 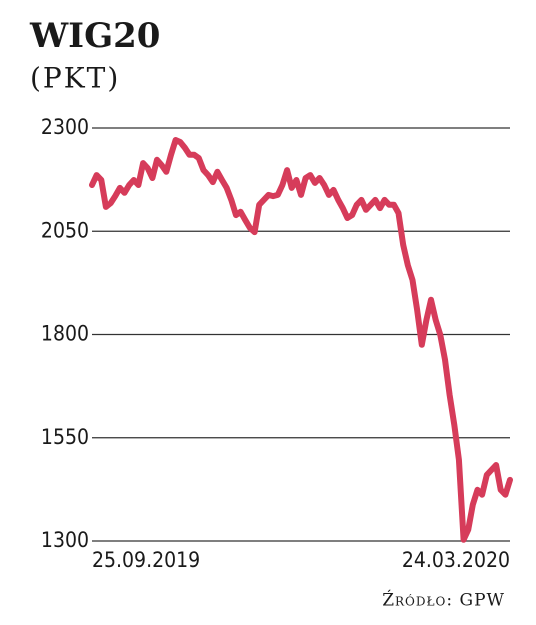 I want to click on y-tick-label: 1300, so click(x=65, y=540).